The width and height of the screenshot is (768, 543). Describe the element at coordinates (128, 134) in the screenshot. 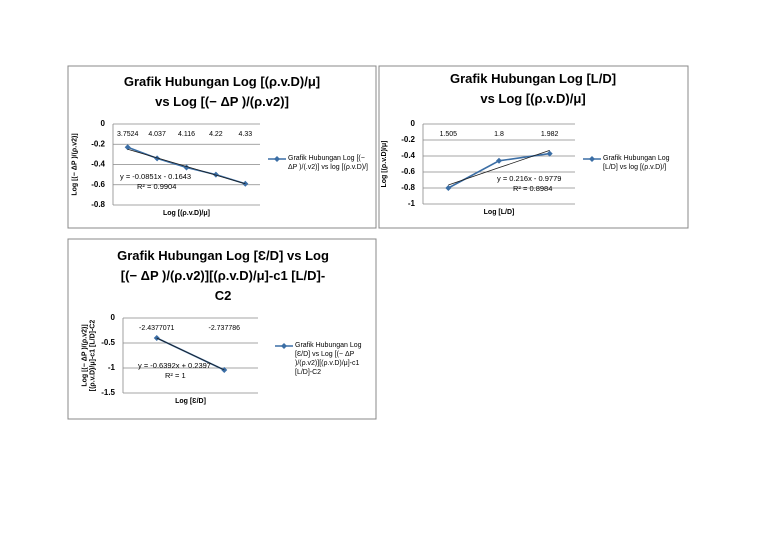

I see `x-tick-label: 3.7524` at that location.